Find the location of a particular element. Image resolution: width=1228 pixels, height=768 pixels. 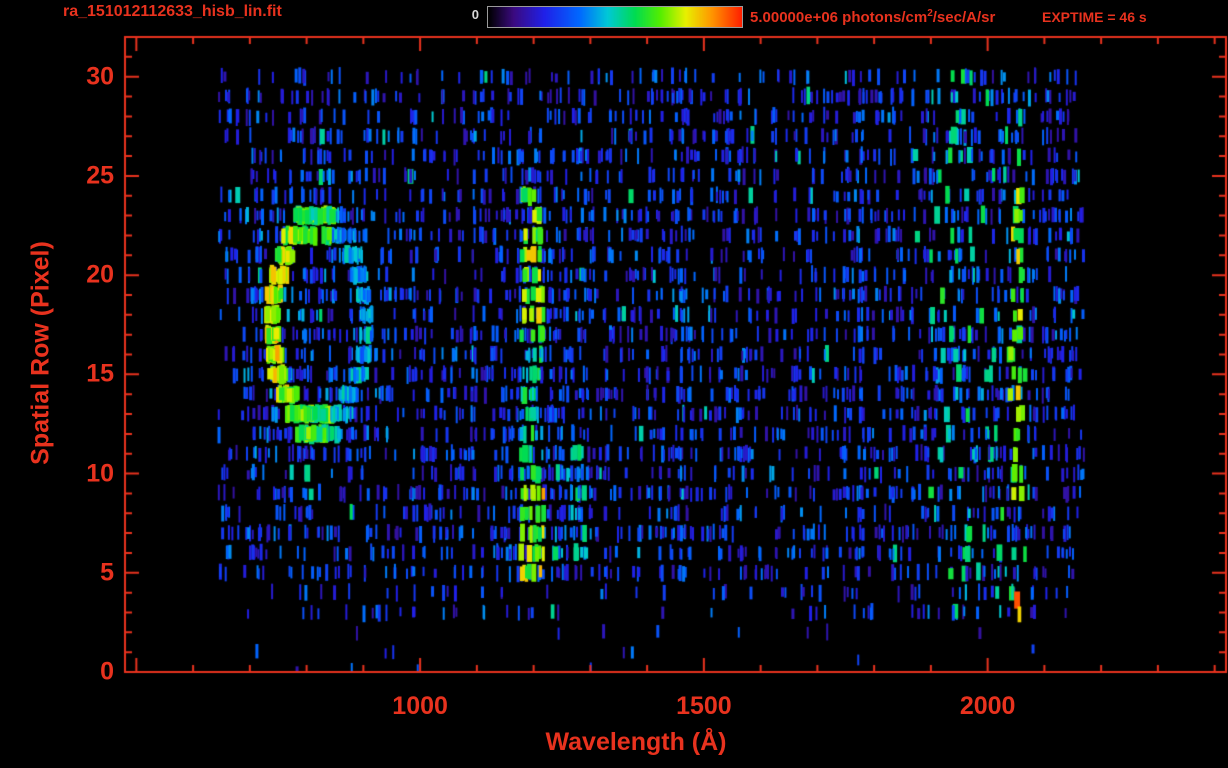

y-tick-label: 30 is located at coordinates (100, 76).